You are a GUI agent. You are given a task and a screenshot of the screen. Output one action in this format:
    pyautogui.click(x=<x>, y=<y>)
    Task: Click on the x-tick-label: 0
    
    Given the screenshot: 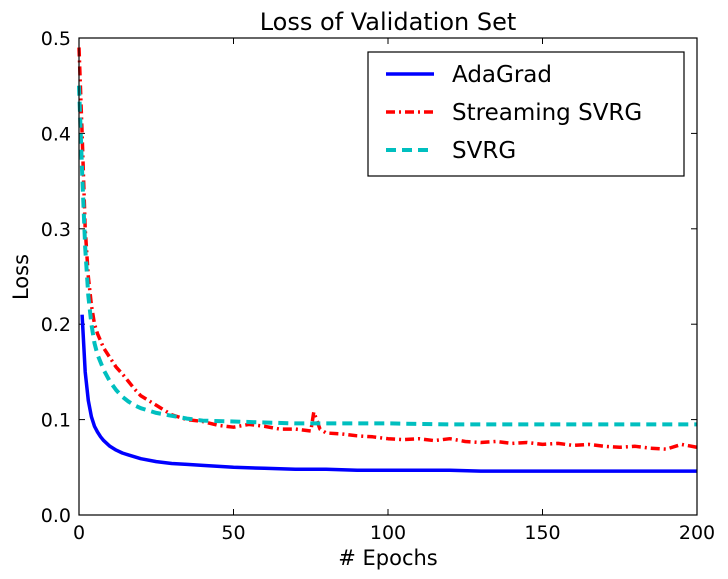 What is the action you would take?
    pyautogui.click(x=79, y=533)
    